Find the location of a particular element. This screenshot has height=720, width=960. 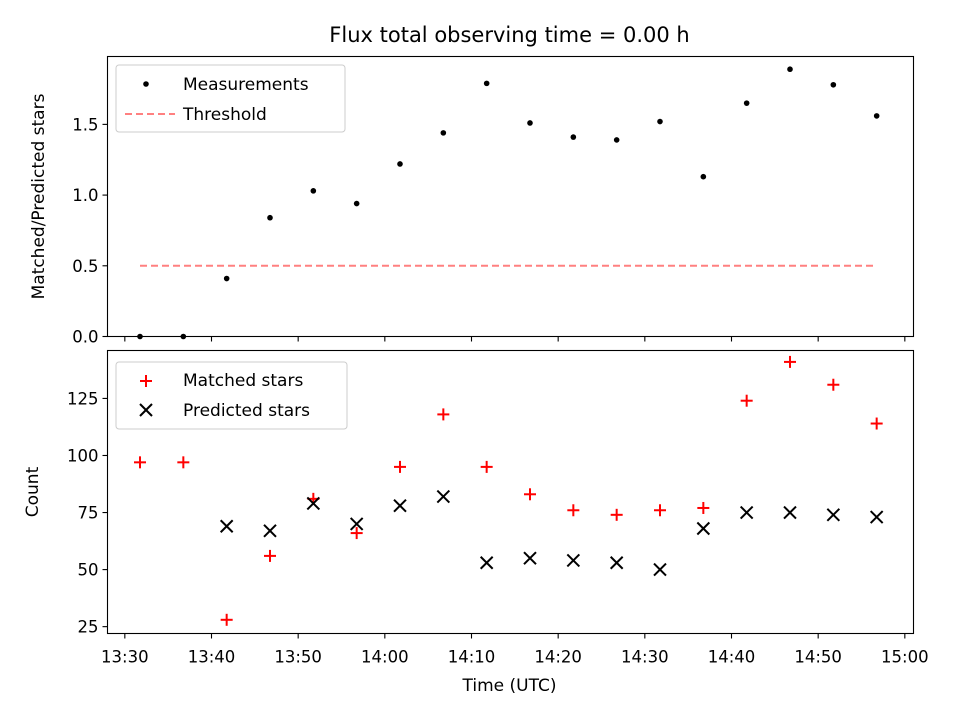

legend-measurements-marker is located at coordinates (146, 84).